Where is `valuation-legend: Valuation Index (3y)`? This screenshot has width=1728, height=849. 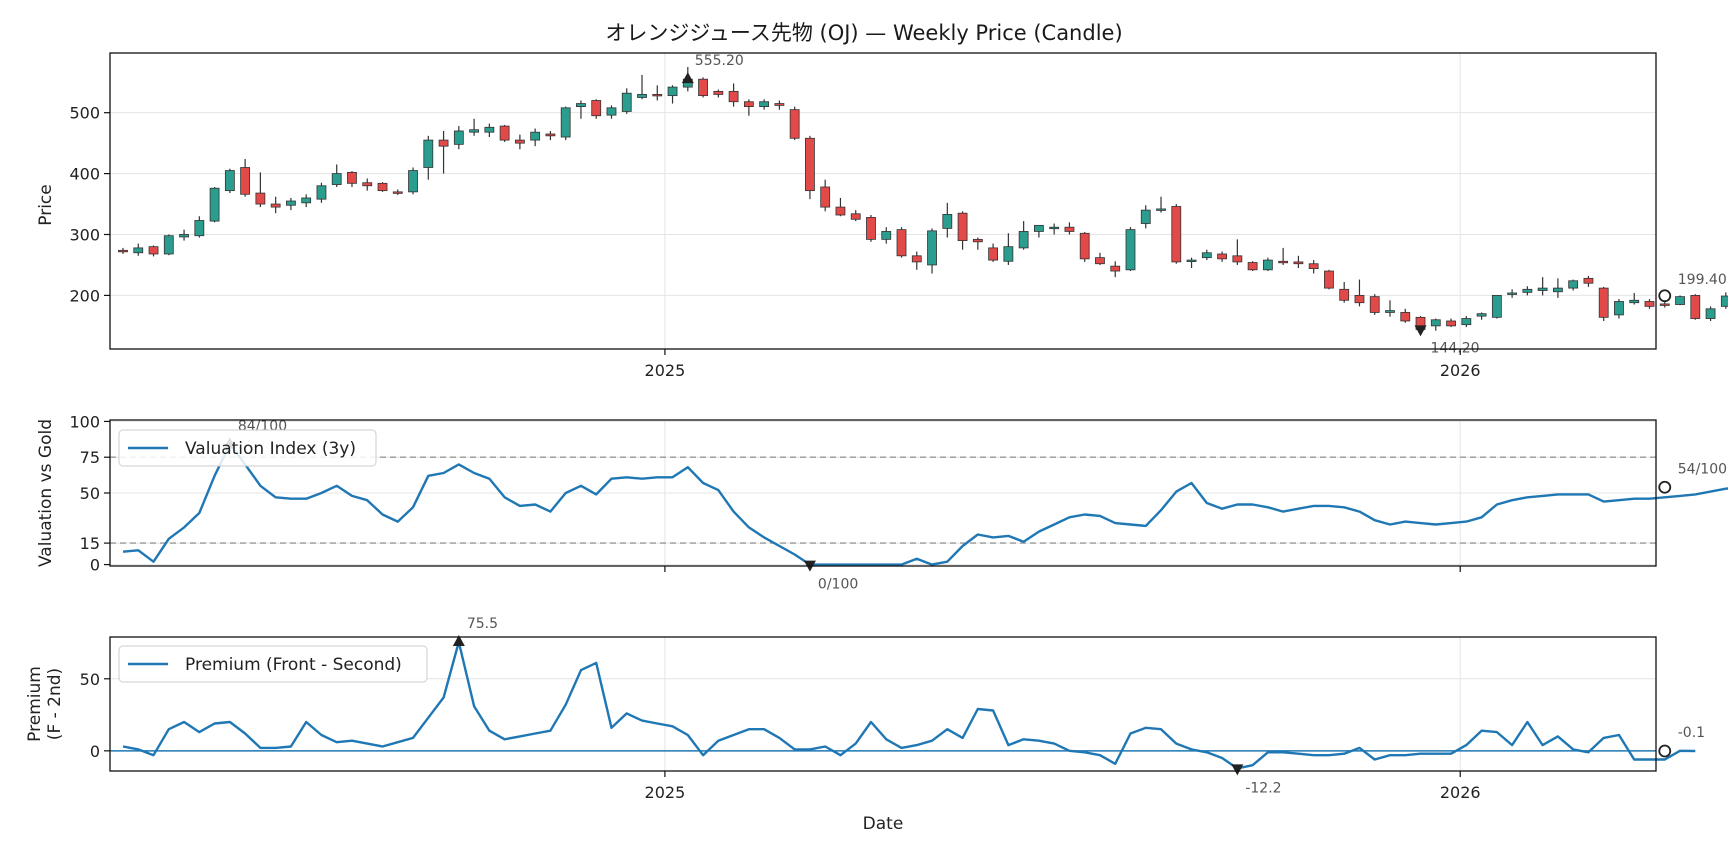 valuation-legend: Valuation Index (3y) is located at coordinates (247, 448).